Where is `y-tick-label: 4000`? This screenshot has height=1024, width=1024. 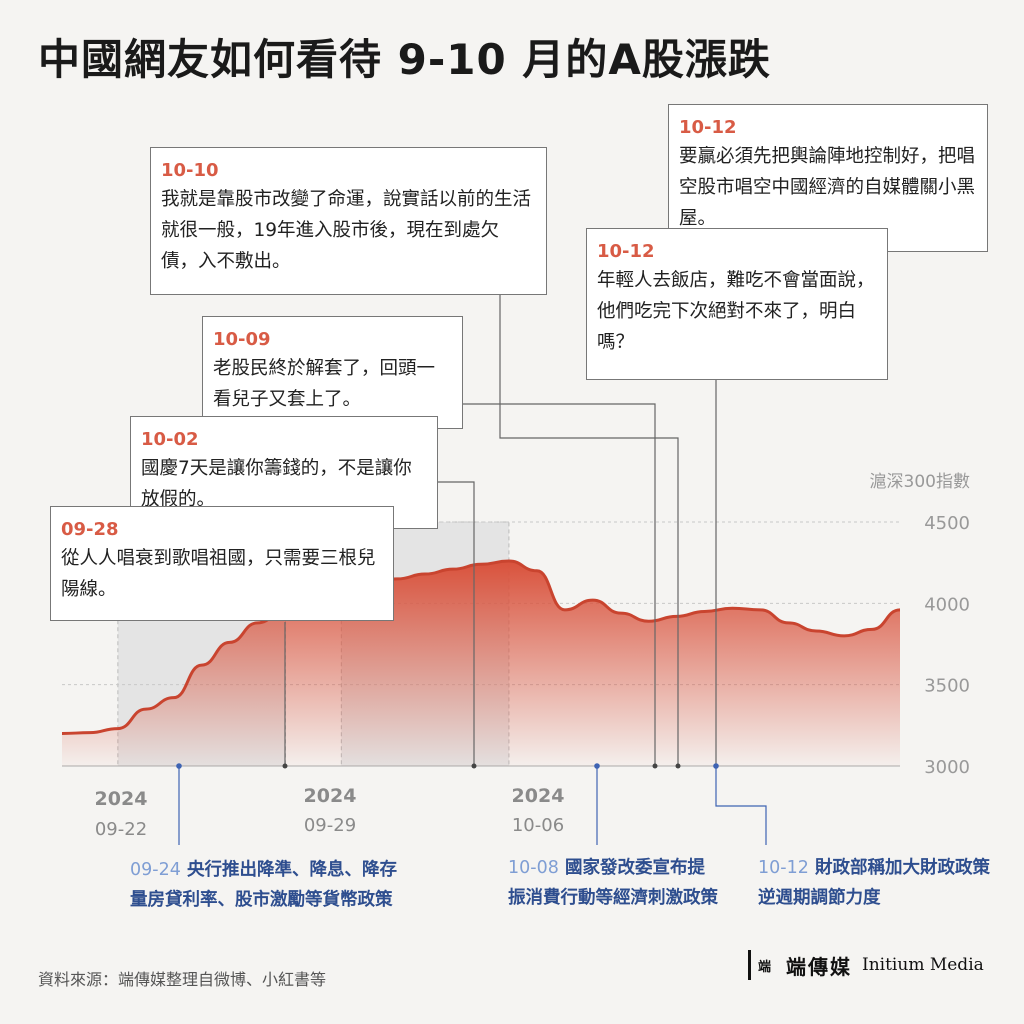 y-tick-label: 4000 is located at coordinates (947, 604).